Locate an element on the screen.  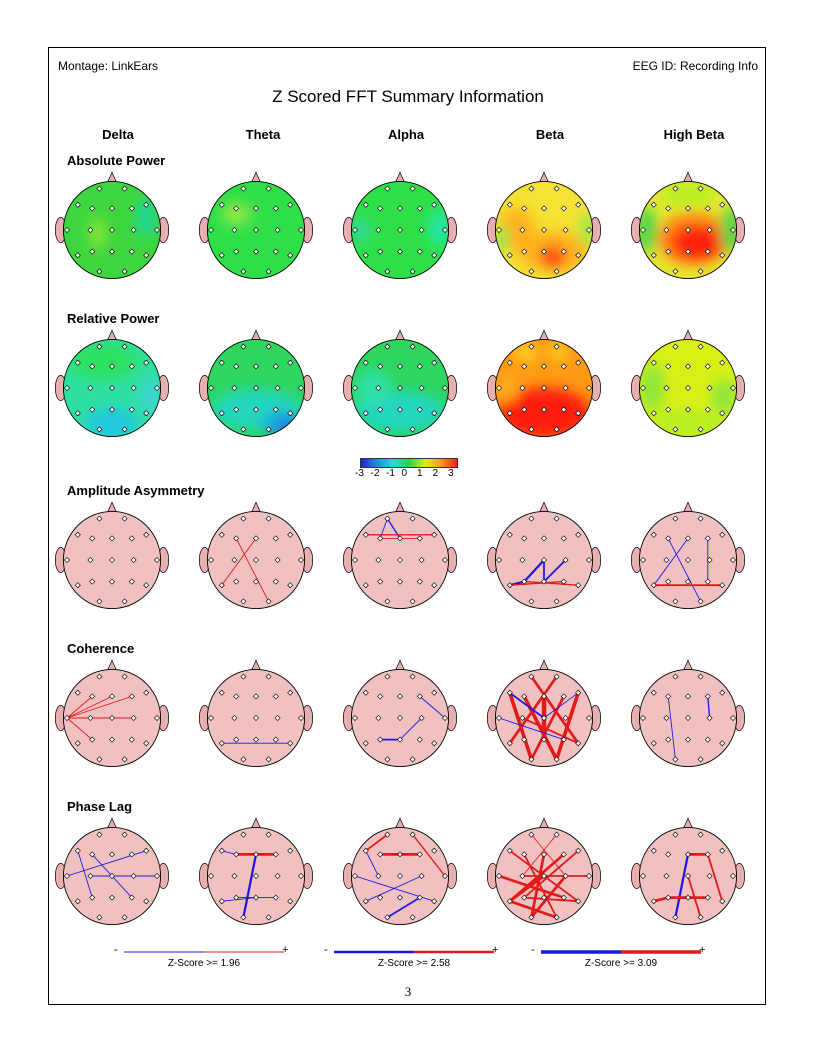
colorbar-tick: 0 is located at coordinates (404, 473).